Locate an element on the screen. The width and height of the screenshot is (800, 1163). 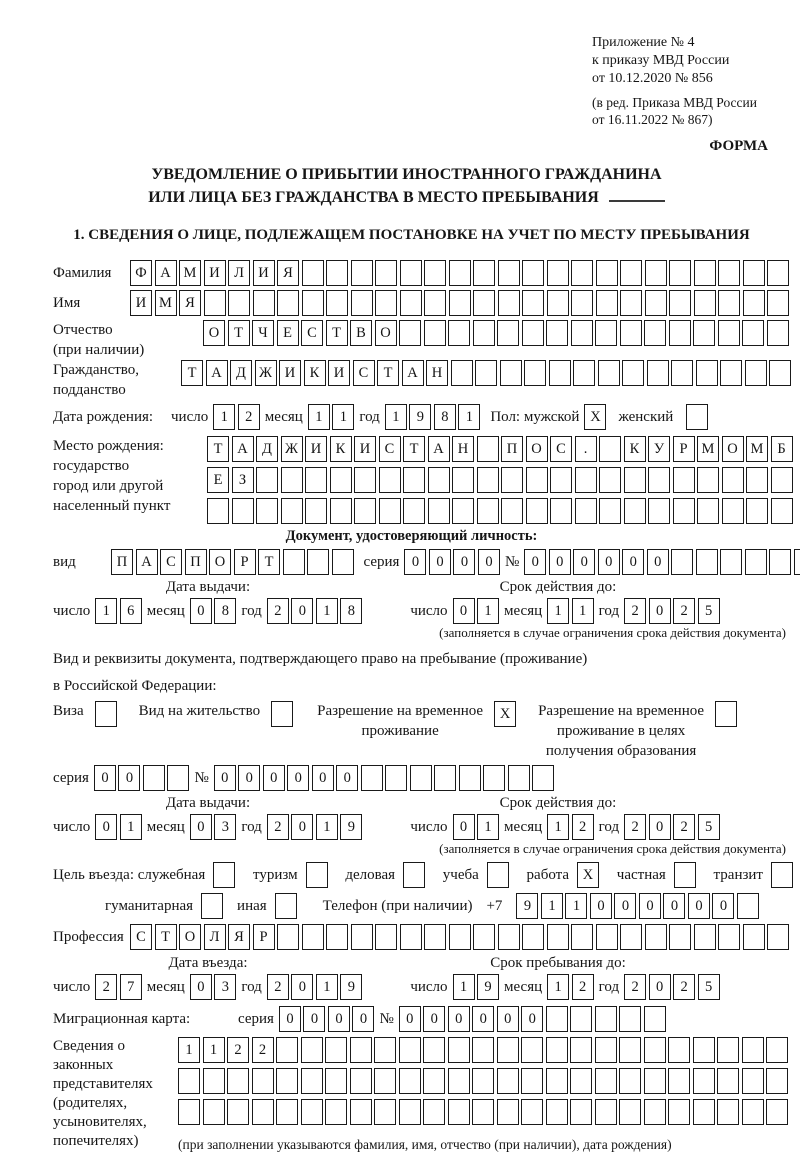
char-box: Ф is located at coordinates (141, 273).